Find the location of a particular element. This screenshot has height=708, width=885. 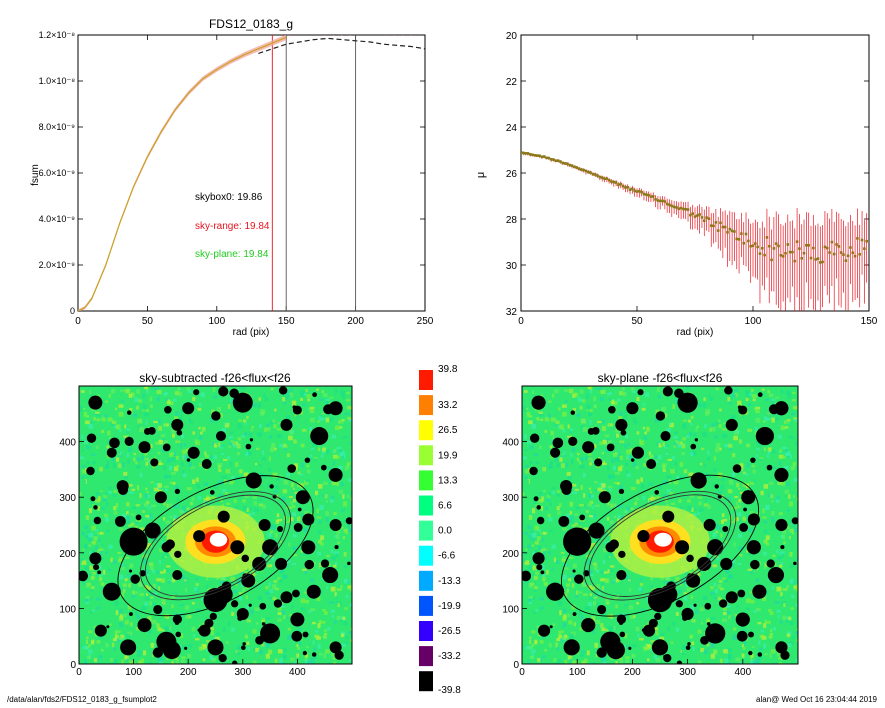

fsum-ytick-label: 2.0×10⁻⁹ is located at coordinates (57, 265).